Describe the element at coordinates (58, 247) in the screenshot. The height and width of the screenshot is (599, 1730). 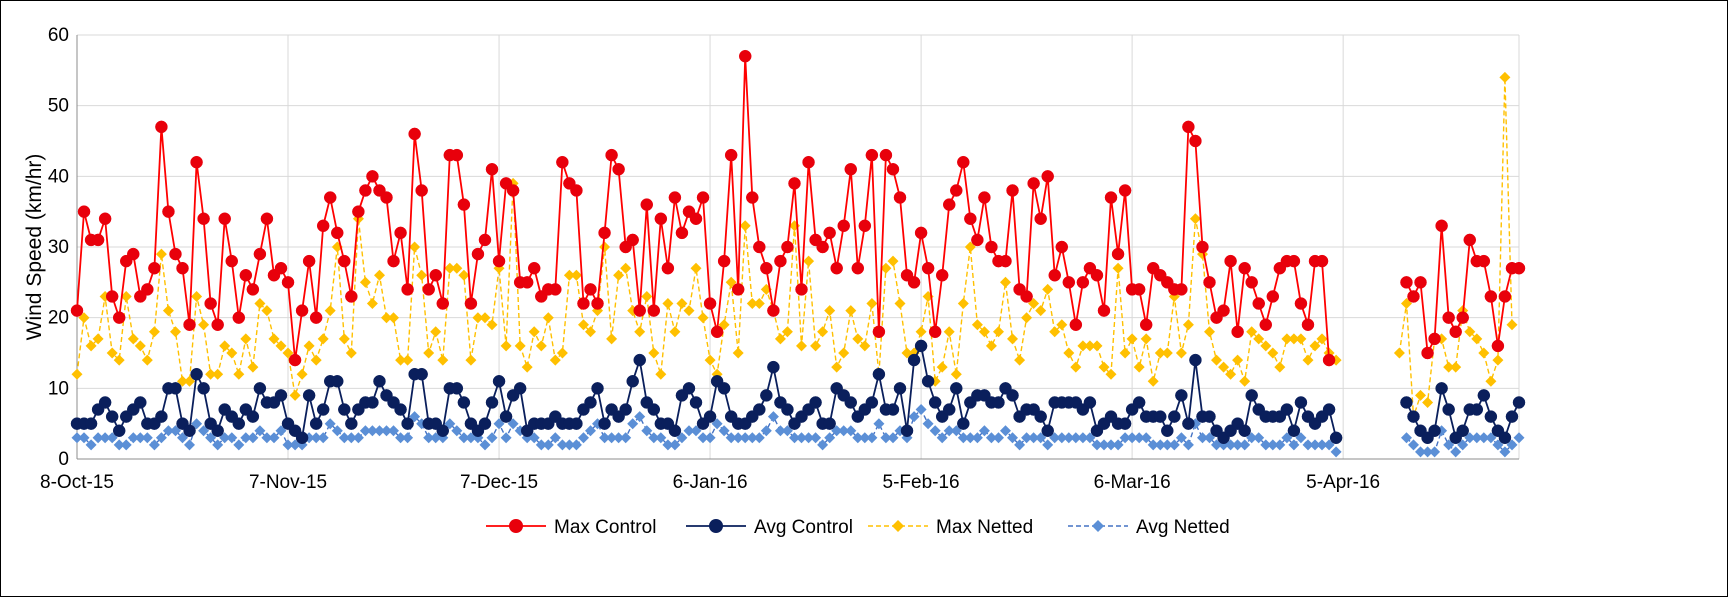
I see `y-tick-label: 30` at that location.